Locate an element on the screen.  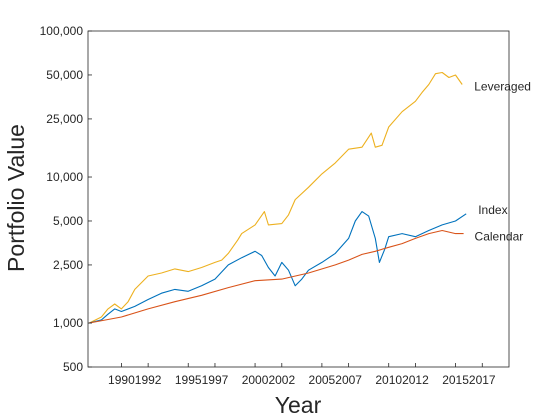
x-tick-label: 1995 is located at coordinates (188, 380).